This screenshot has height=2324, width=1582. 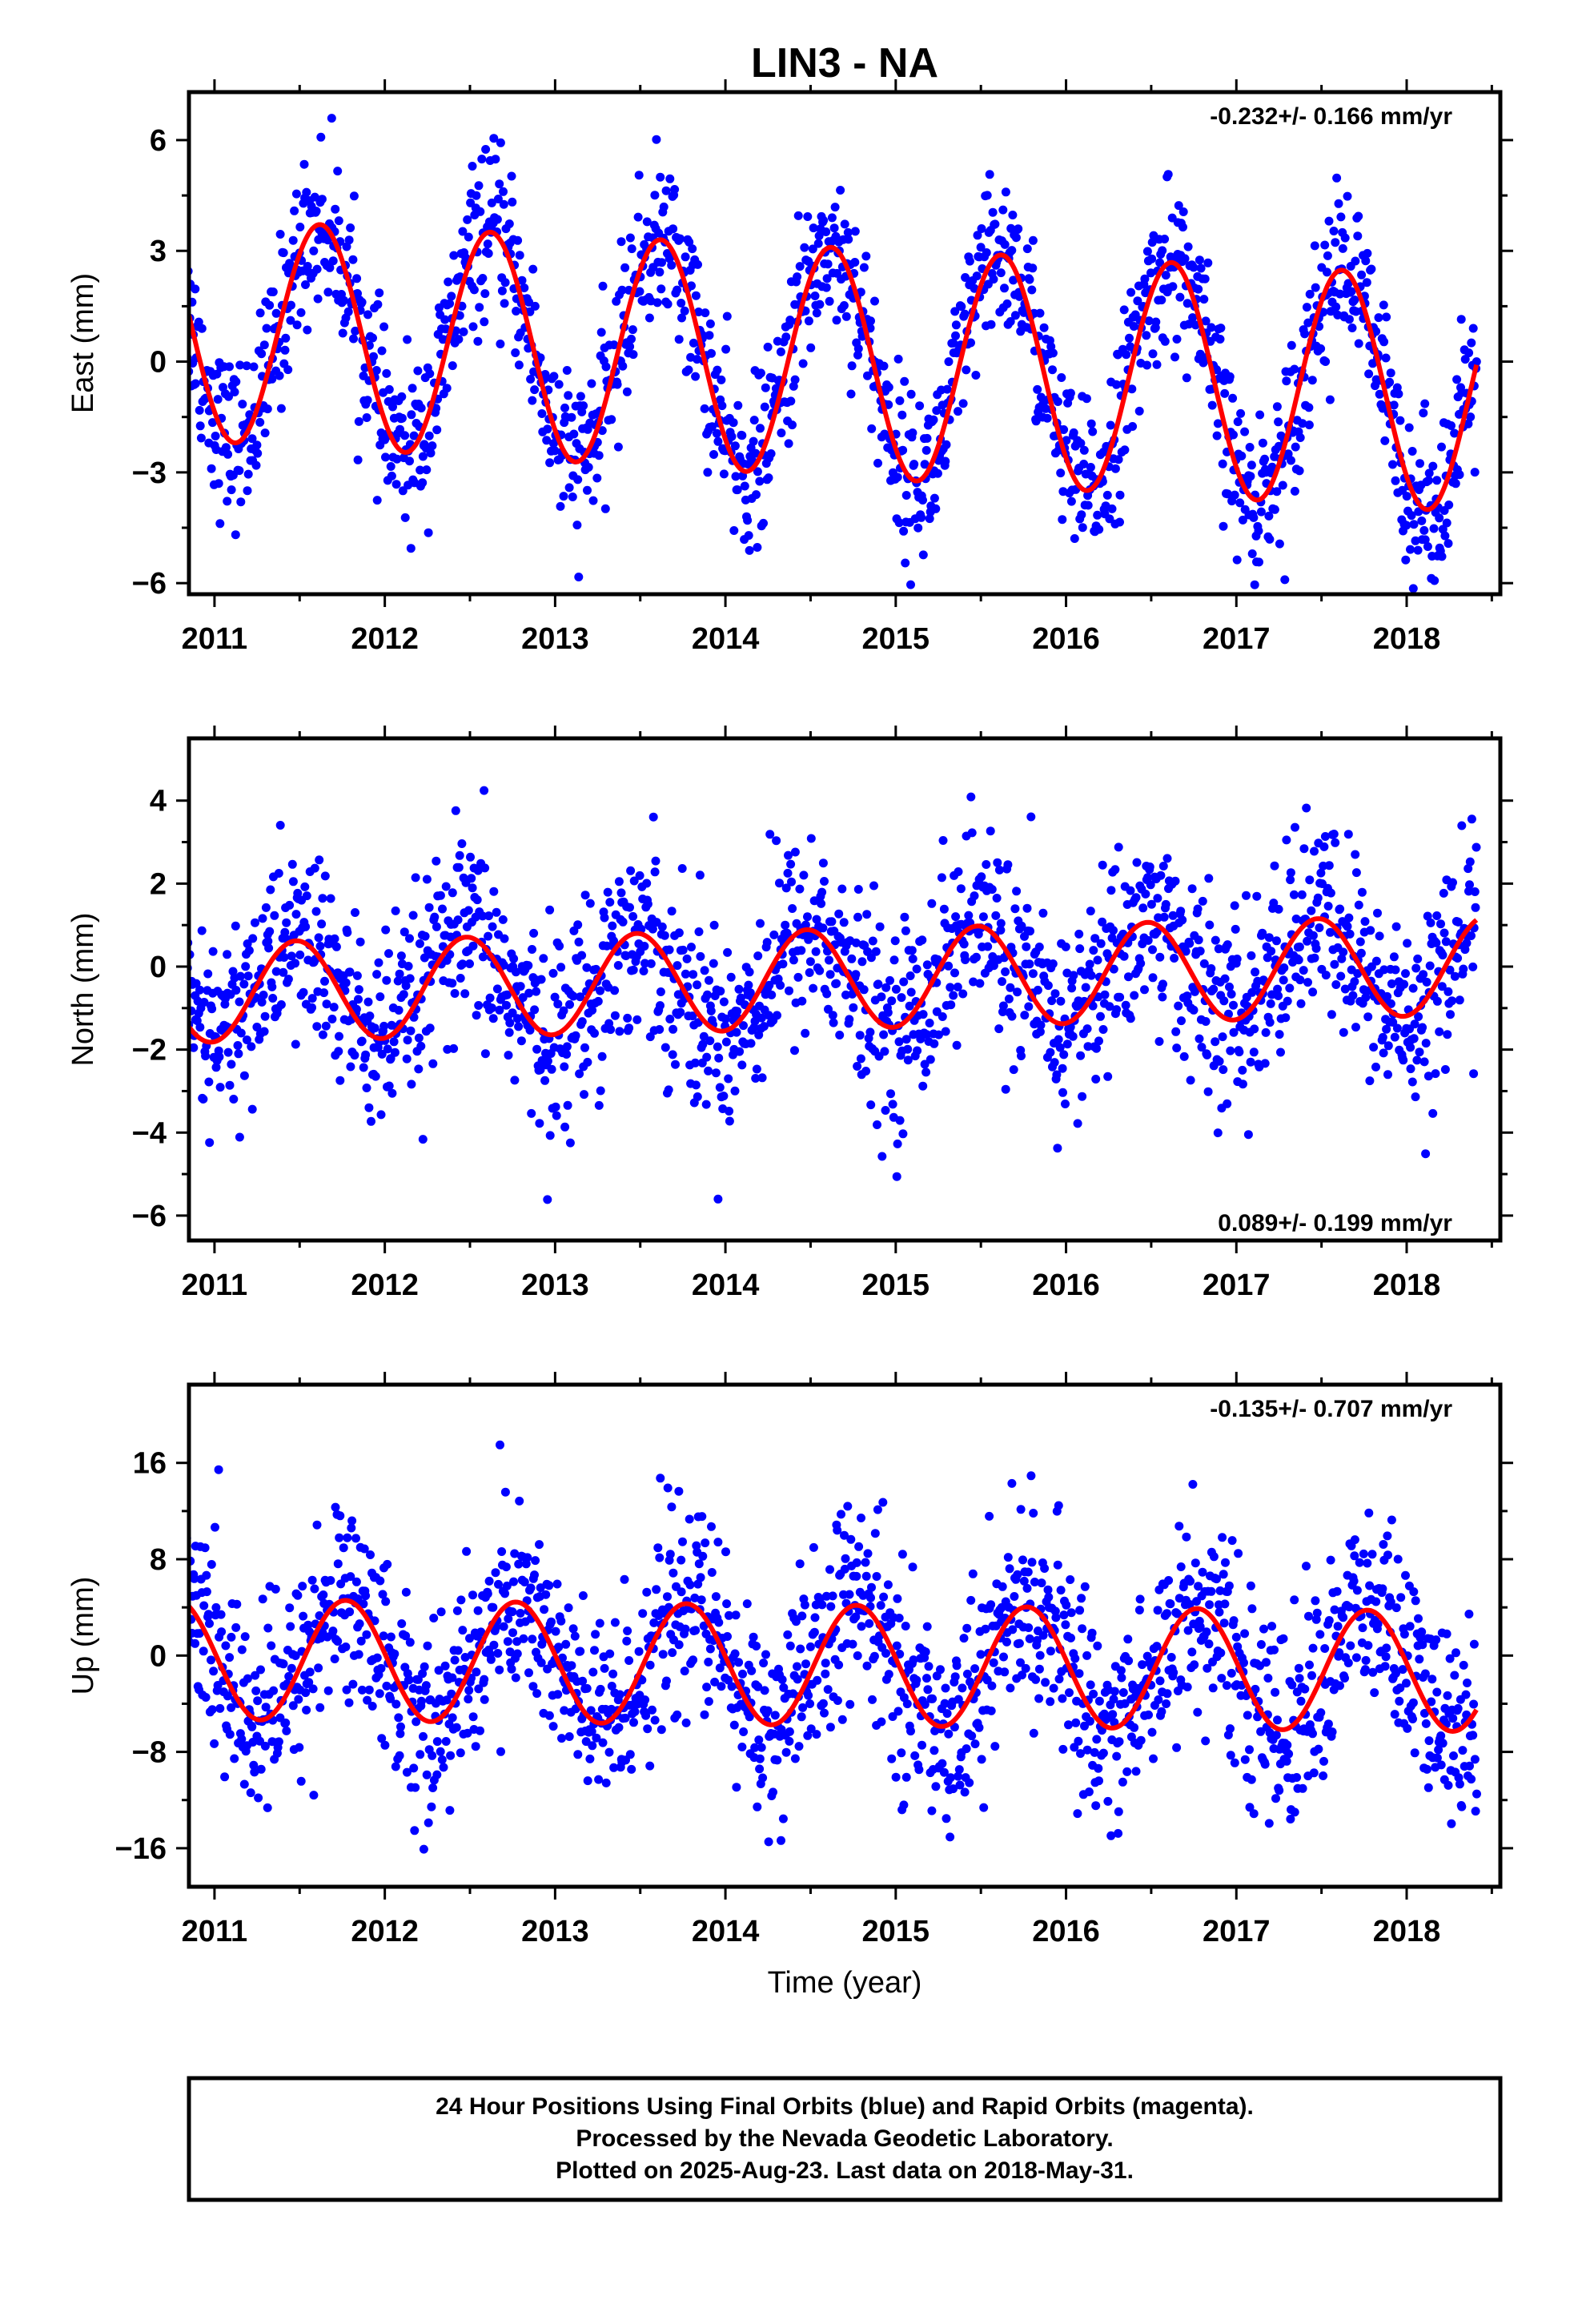 What do you see at coordinates (149, 473) in the screenshot?
I see `east-y-tick-label: −3` at bounding box center [149, 473].